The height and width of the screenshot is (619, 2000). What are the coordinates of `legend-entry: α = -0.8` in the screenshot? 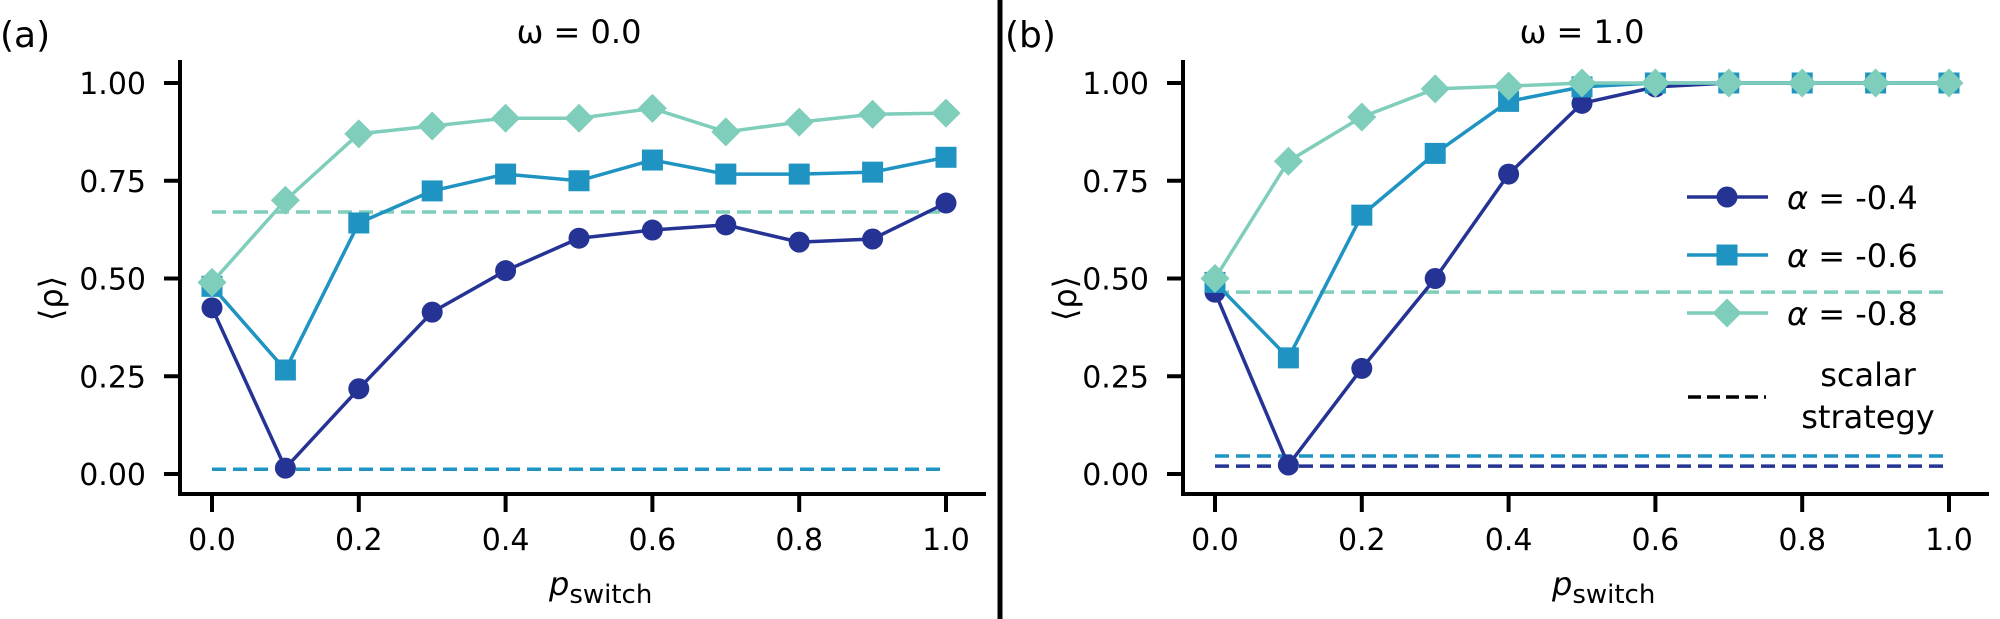 It's located at (1802, 314).